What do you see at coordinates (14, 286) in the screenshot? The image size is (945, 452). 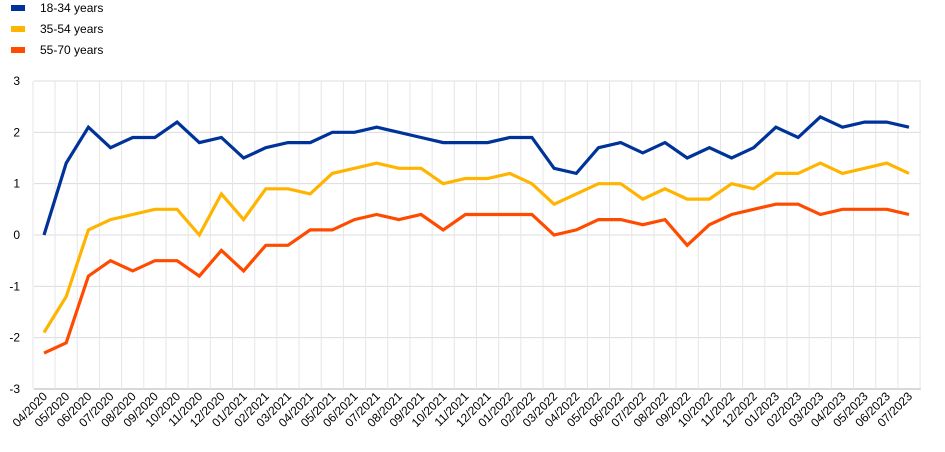 I see `y-tick-label: -1` at bounding box center [14, 286].